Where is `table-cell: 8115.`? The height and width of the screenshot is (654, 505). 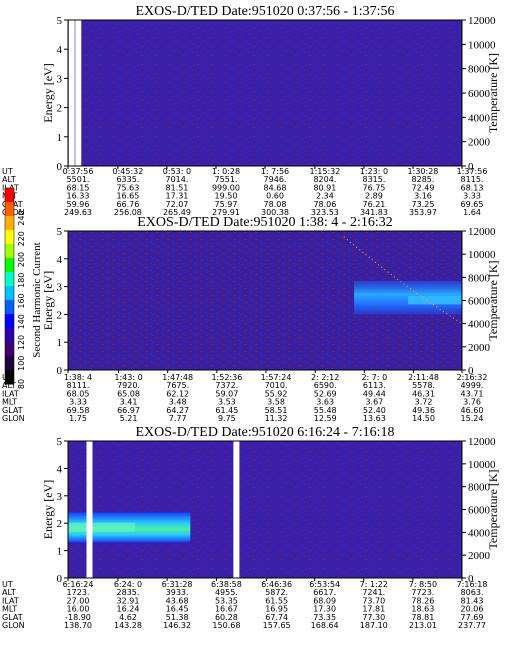 table-cell: 8115. is located at coordinates (472, 179).